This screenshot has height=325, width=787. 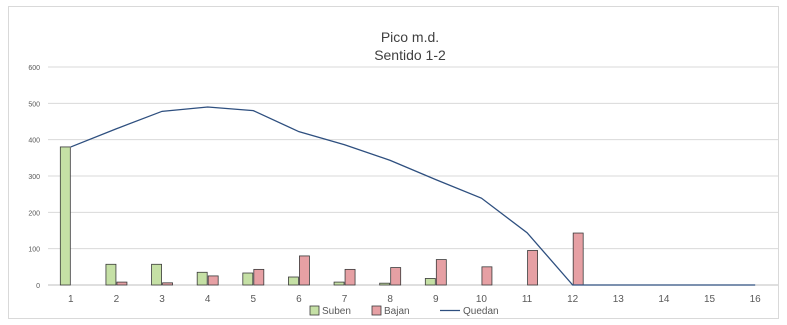 I want to click on x-tick-label: 12, so click(x=573, y=299).